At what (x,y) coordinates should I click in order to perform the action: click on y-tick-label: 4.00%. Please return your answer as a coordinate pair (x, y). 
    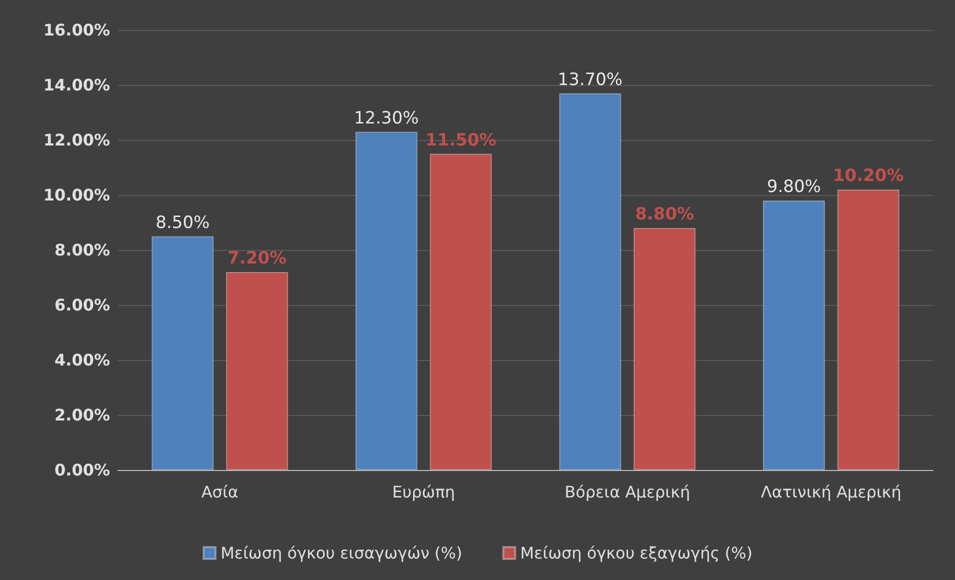
    Looking at the image, I should click on (82, 360).